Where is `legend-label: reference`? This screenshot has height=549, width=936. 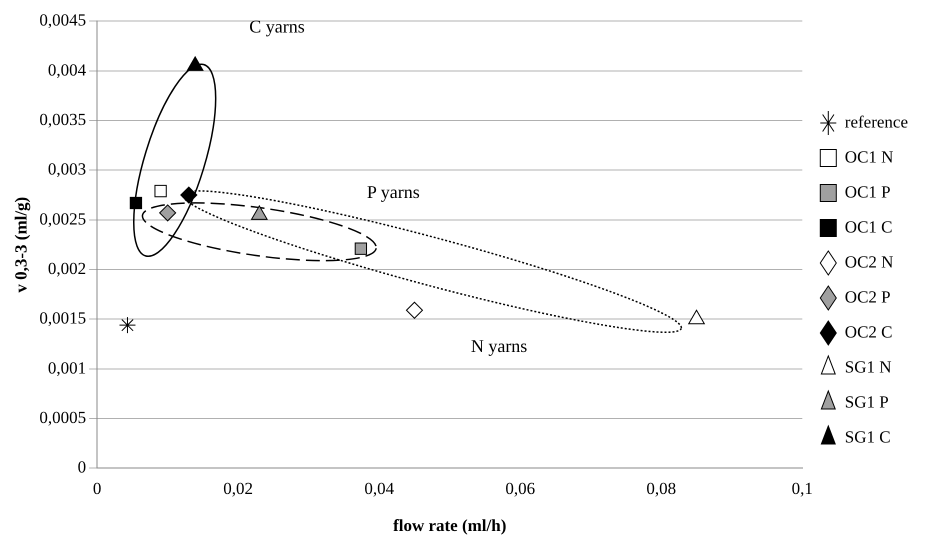
legend-label: reference is located at coordinates (876, 122).